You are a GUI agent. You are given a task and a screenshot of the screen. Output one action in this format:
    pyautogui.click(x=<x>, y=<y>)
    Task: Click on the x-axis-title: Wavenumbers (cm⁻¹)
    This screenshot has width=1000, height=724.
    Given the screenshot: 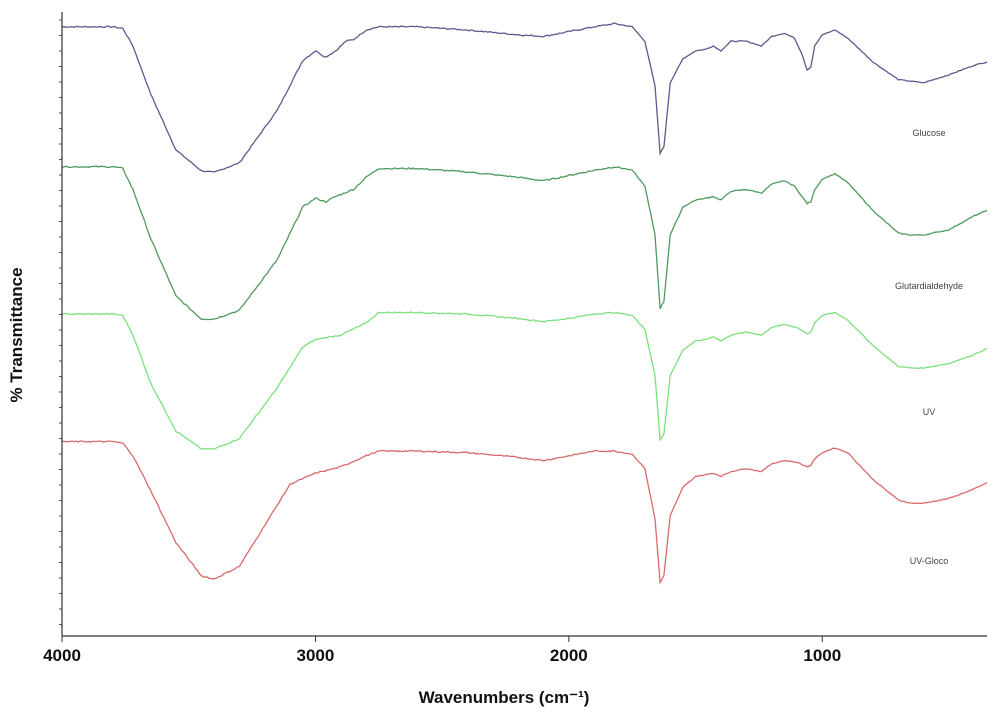 What is the action you would take?
    pyautogui.click(x=504, y=697)
    